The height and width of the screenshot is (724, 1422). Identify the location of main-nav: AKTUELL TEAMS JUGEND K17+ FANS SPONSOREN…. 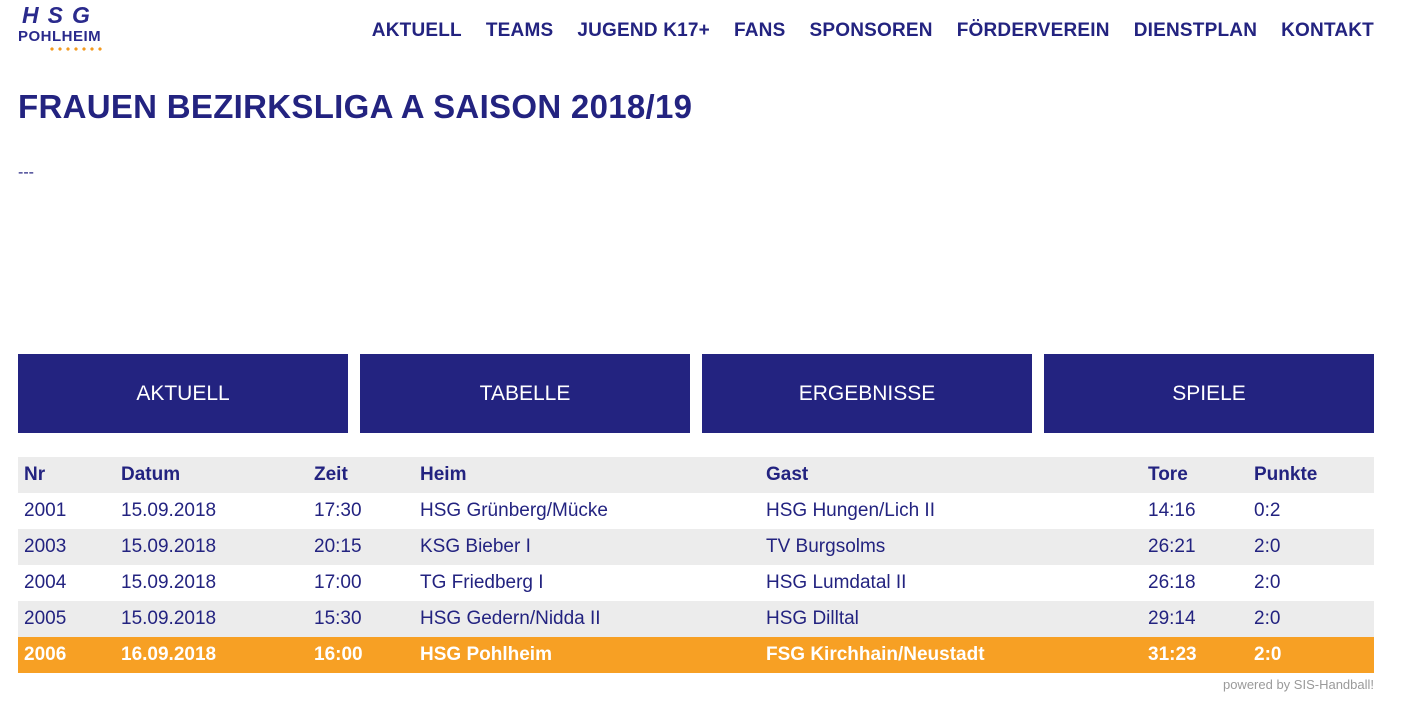
(873, 31).